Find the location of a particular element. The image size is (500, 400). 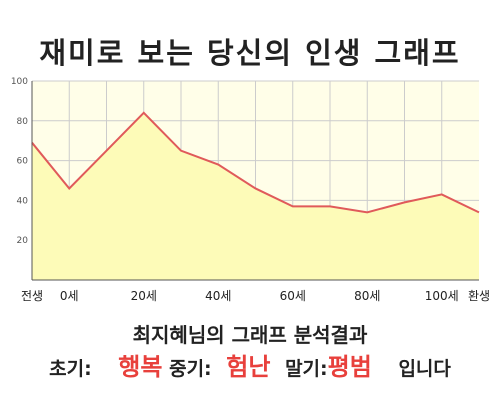

ending-text: 입니다 is located at coordinates (424, 369).